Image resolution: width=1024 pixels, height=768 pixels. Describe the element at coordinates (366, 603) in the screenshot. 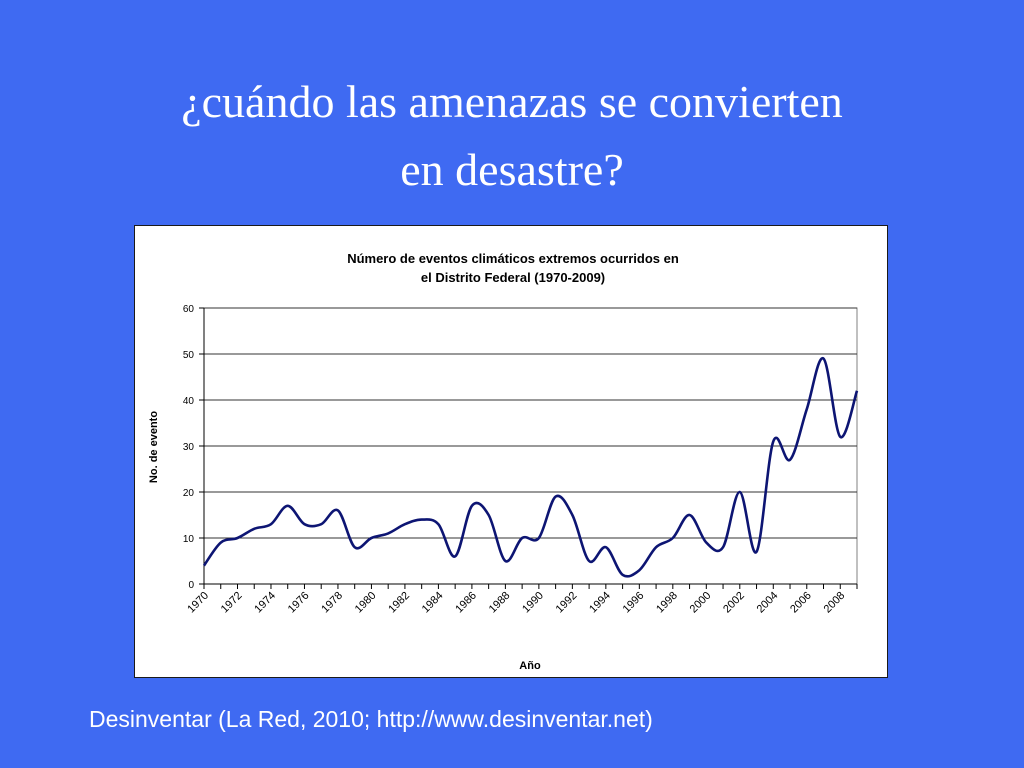

I see `x-tick-label: 1980` at that location.